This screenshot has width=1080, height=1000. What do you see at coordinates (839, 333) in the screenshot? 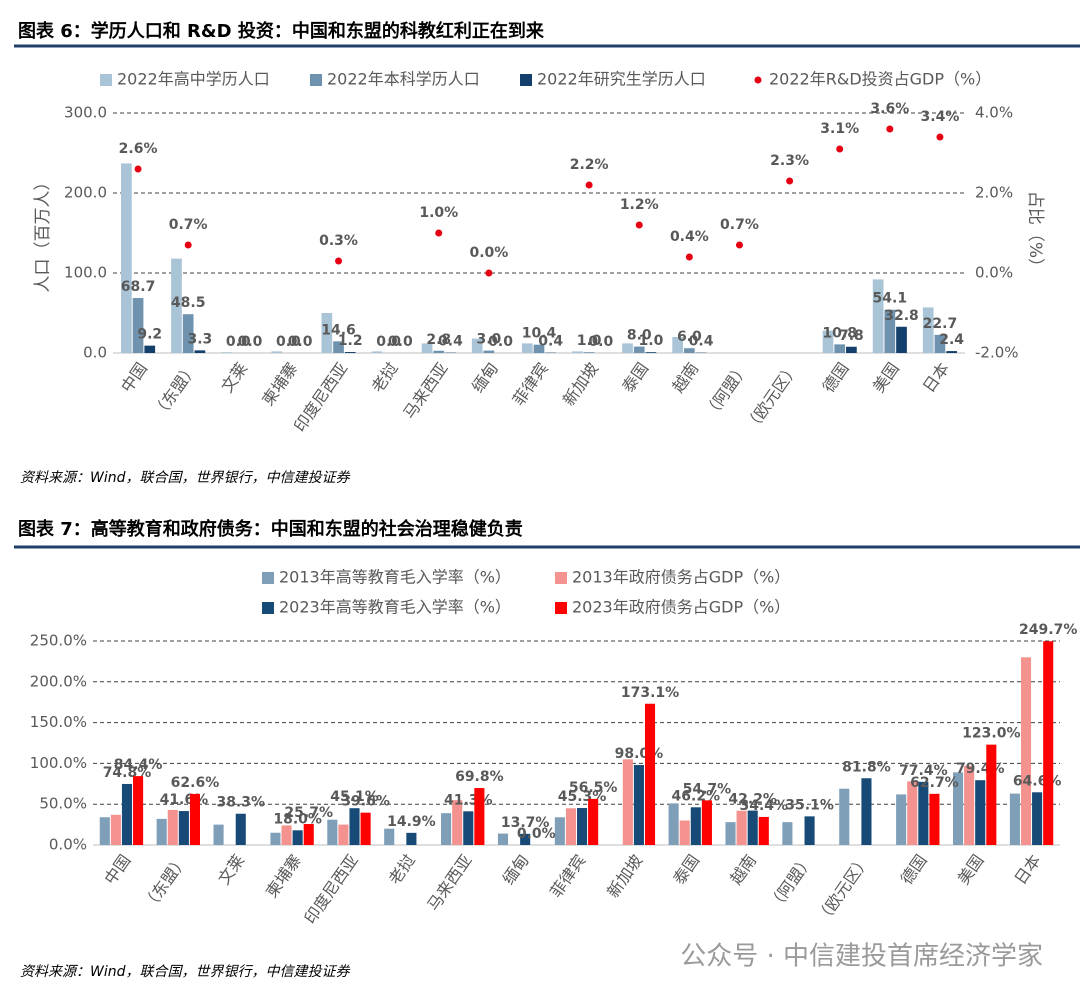
I see `data-label: 10.8` at bounding box center [839, 333].